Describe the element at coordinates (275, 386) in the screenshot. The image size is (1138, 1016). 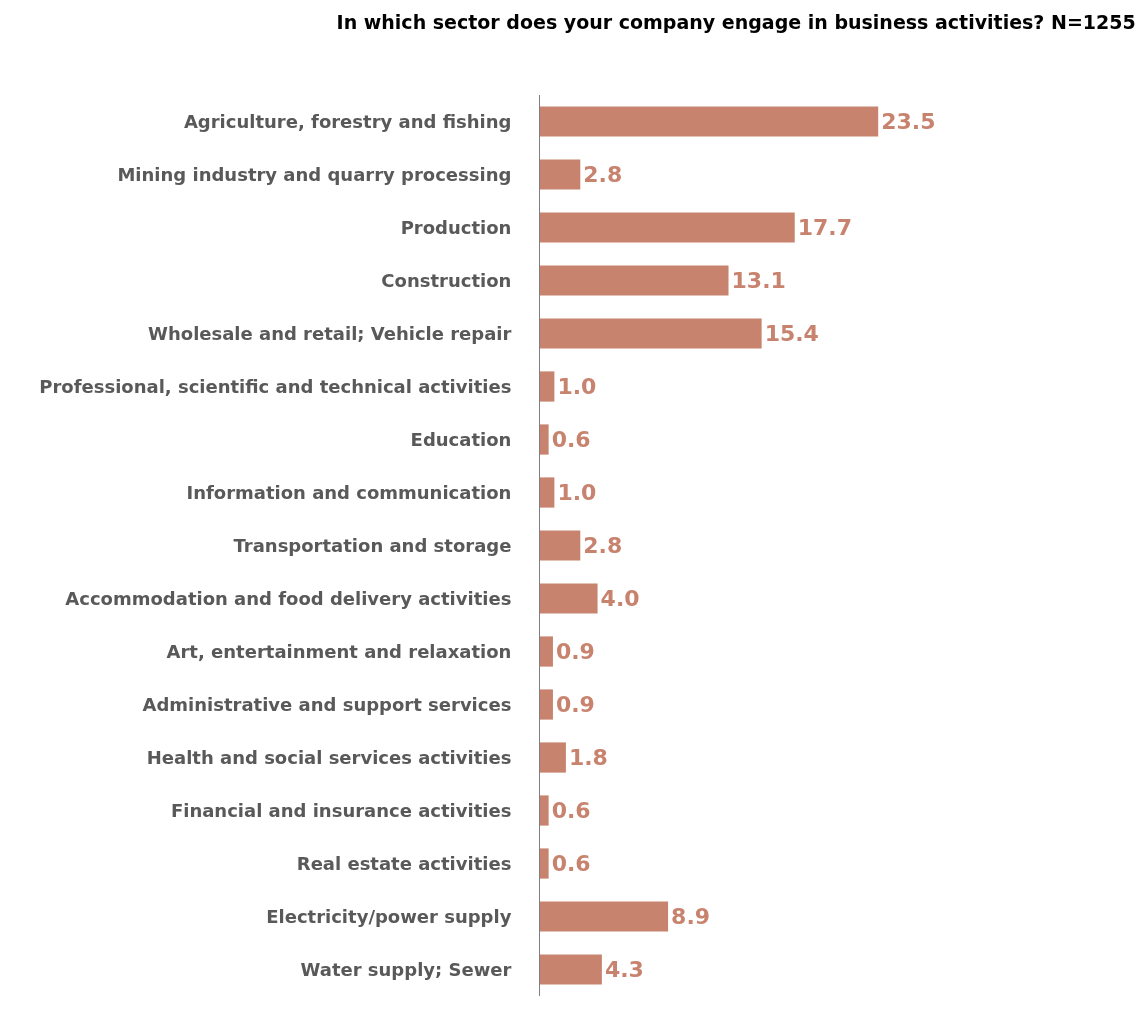
I see `y-tick-label: Professional, scientific and technical activities` at that location.